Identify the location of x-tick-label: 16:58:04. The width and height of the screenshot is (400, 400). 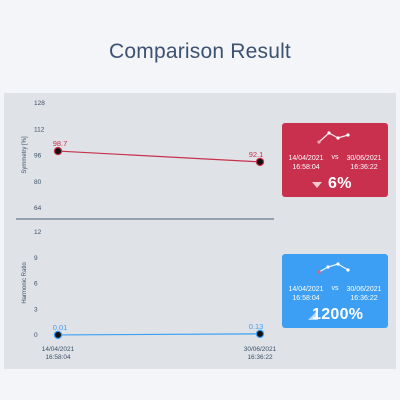
(58, 357).